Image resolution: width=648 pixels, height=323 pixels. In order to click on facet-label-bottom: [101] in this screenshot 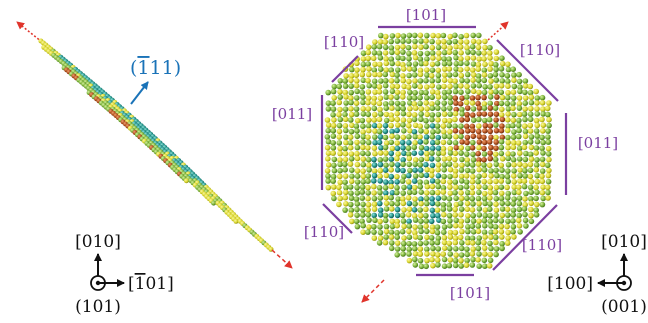, I will do `click(470, 293)`.